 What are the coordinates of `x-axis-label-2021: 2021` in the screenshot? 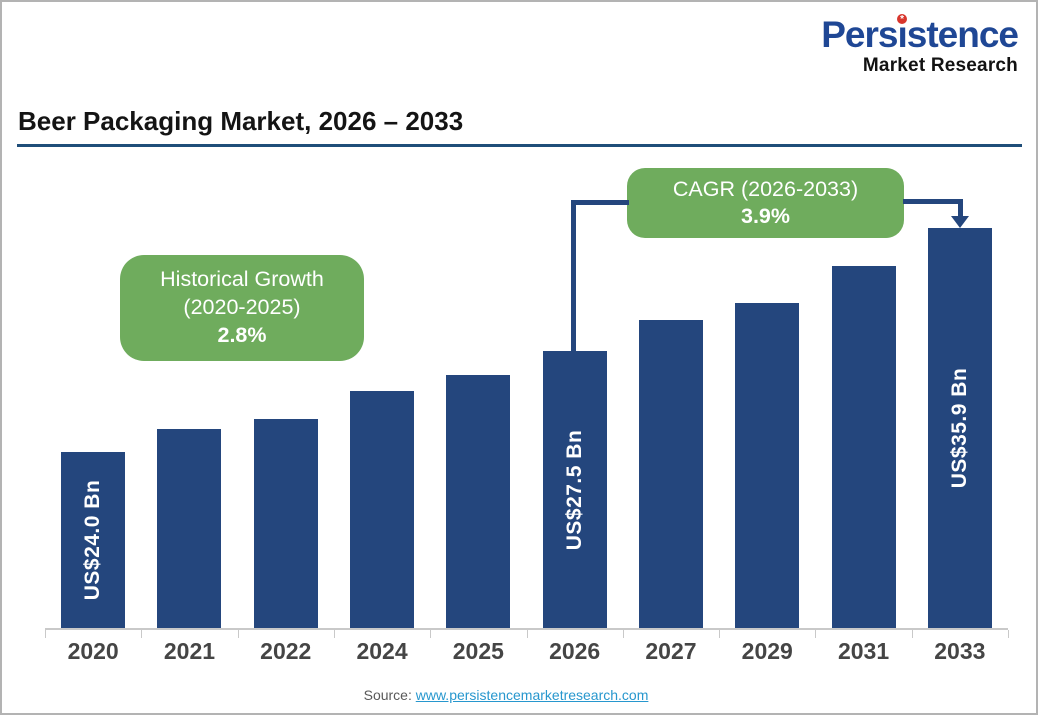 It's located at (189, 651).